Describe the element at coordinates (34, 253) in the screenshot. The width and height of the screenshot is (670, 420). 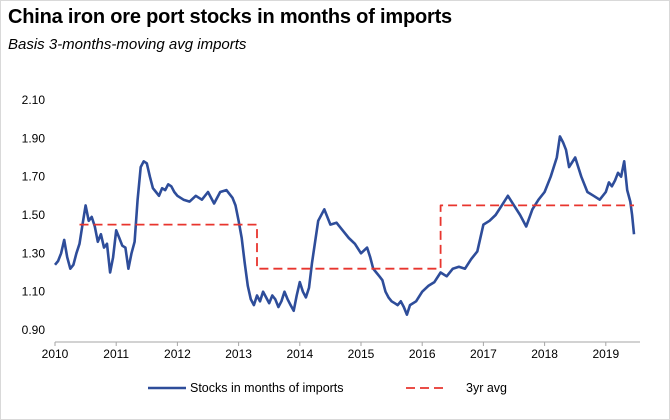
I see `y-tick-label: 1.30` at that location.